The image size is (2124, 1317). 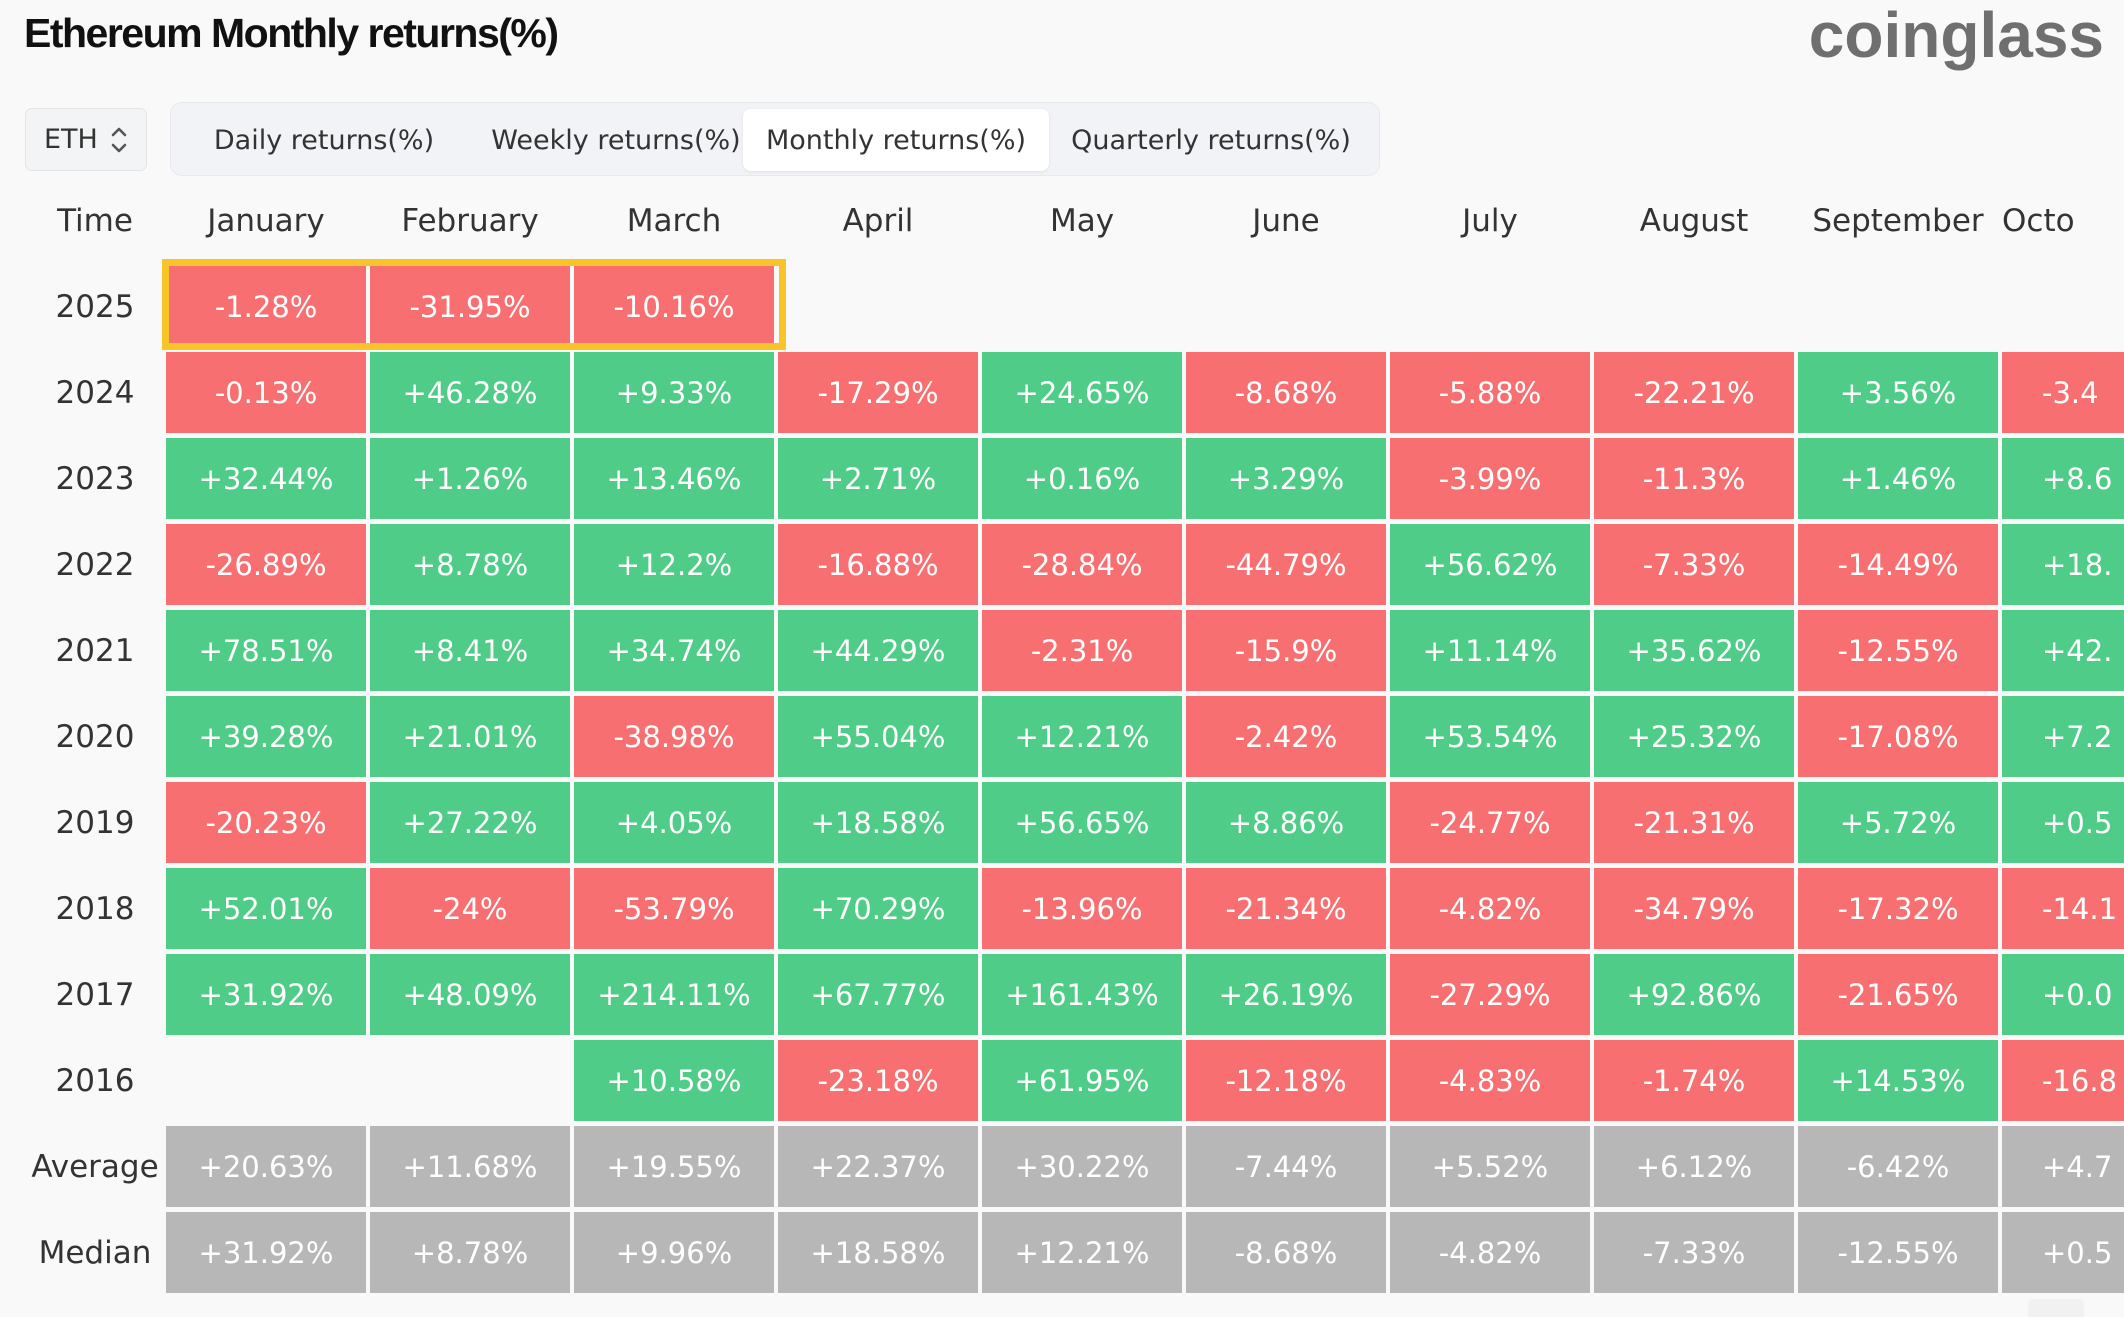 What do you see at coordinates (1286, 392) in the screenshot?
I see `return-cell-2024-june: -8.68%` at bounding box center [1286, 392].